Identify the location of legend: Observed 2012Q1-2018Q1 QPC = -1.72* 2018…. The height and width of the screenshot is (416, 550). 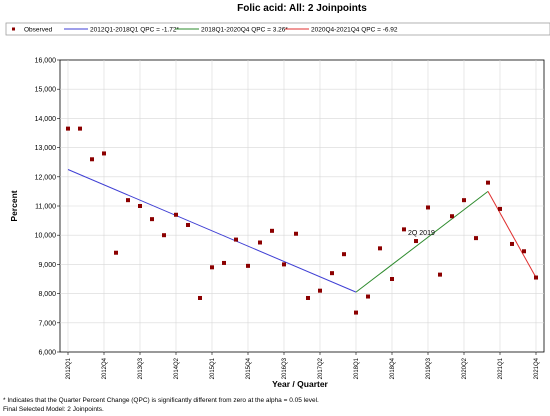
(205, 30).